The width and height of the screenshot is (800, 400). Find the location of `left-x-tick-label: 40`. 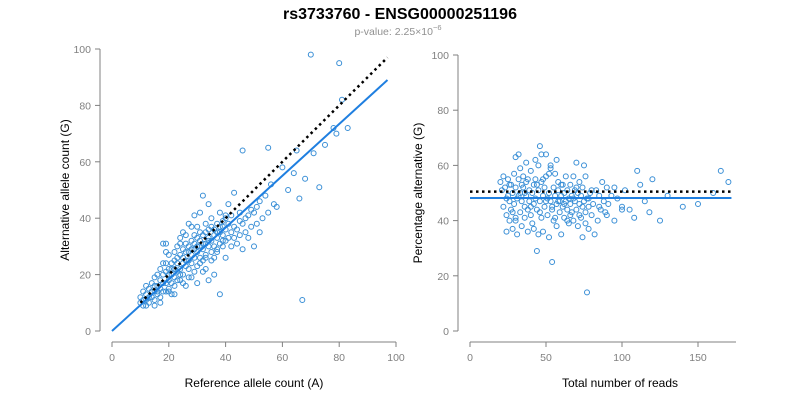

left-x-tick-label: 40 is located at coordinates (226, 358).